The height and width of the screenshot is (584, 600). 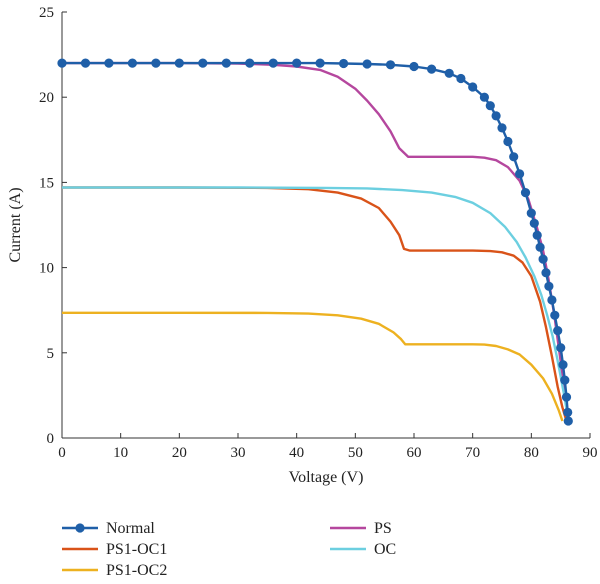 What do you see at coordinates (46, 13) in the screenshot?
I see `y-tick-label: 25` at bounding box center [46, 13].